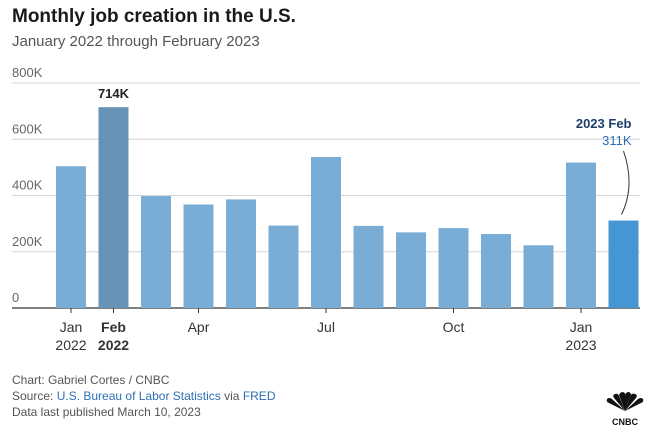 This screenshot has width=654, height=445. Describe the element at coordinates (15, 297) in the screenshot. I see `y-tick-label: 0` at that location.